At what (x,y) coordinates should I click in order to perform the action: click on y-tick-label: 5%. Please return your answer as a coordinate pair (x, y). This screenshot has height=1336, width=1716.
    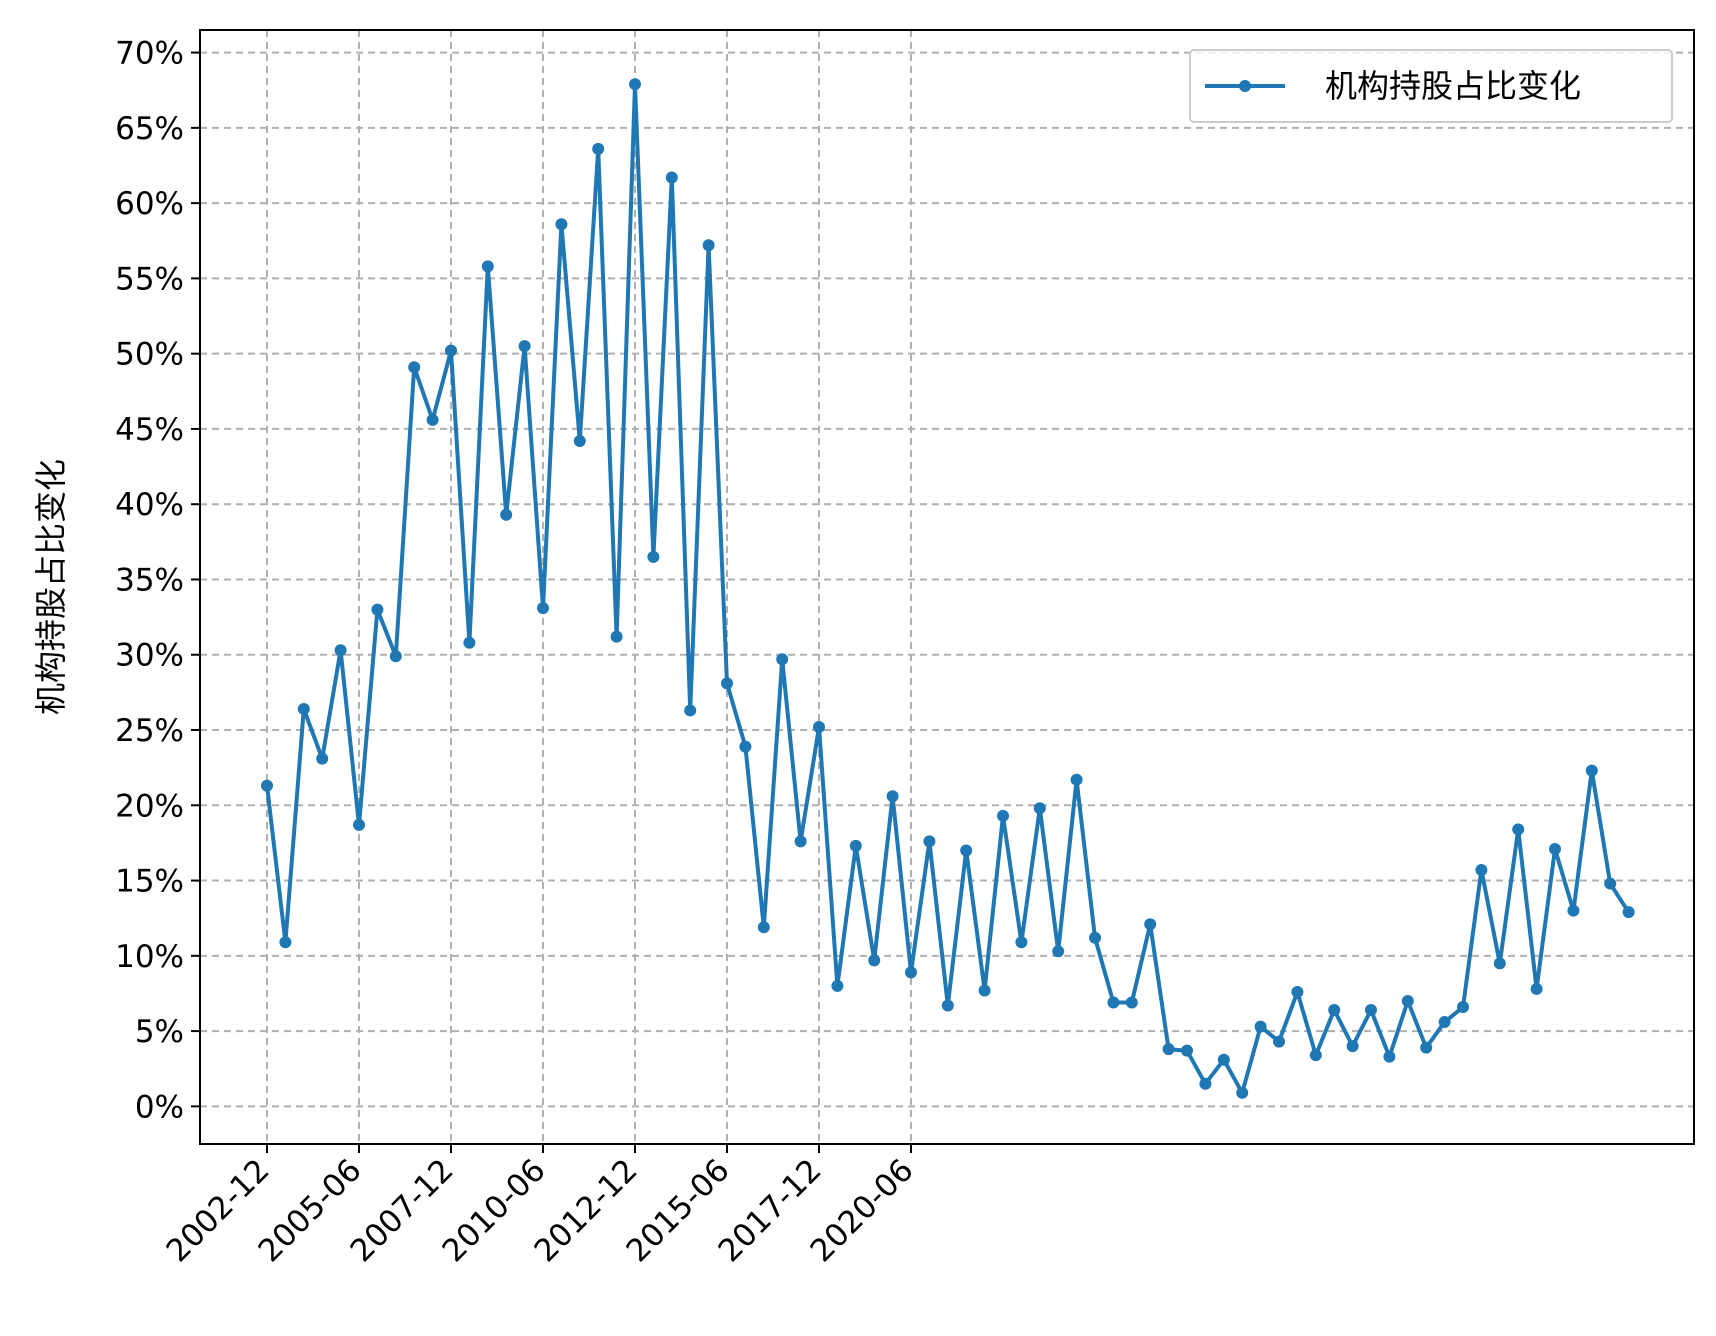
    Looking at the image, I should click on (159, 1032).